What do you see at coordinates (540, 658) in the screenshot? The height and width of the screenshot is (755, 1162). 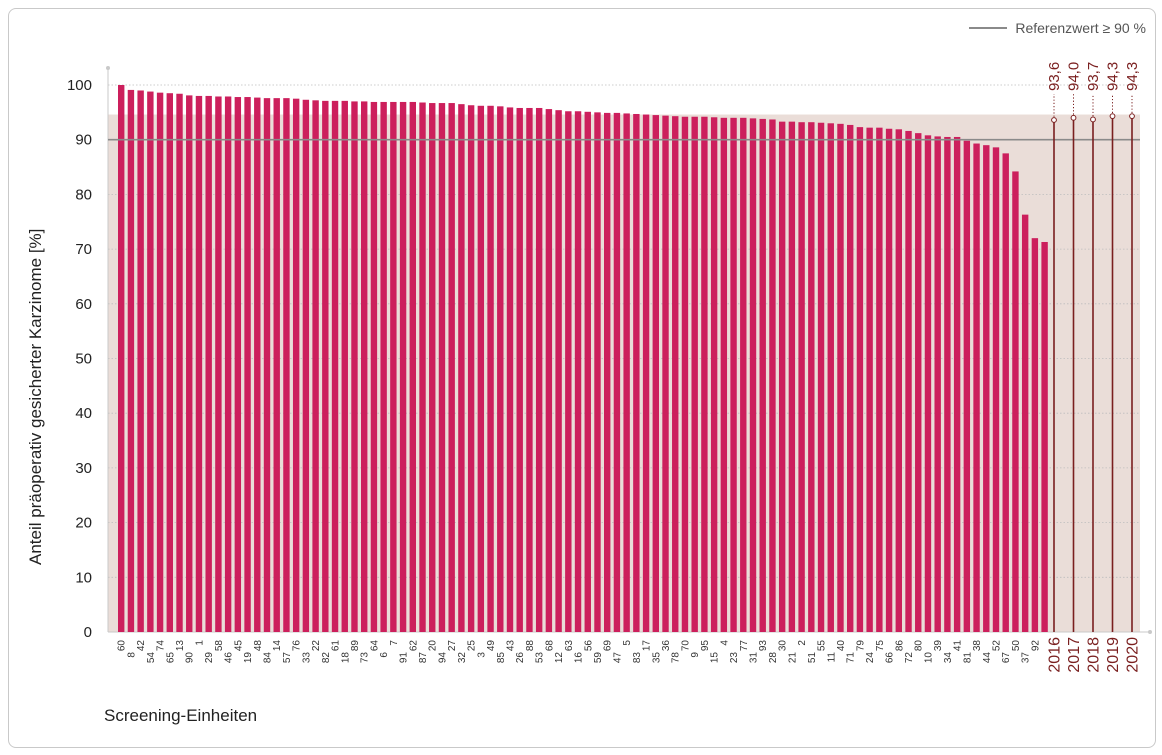 I see `x-tick-label: 53` at bounding box center [540, 658].